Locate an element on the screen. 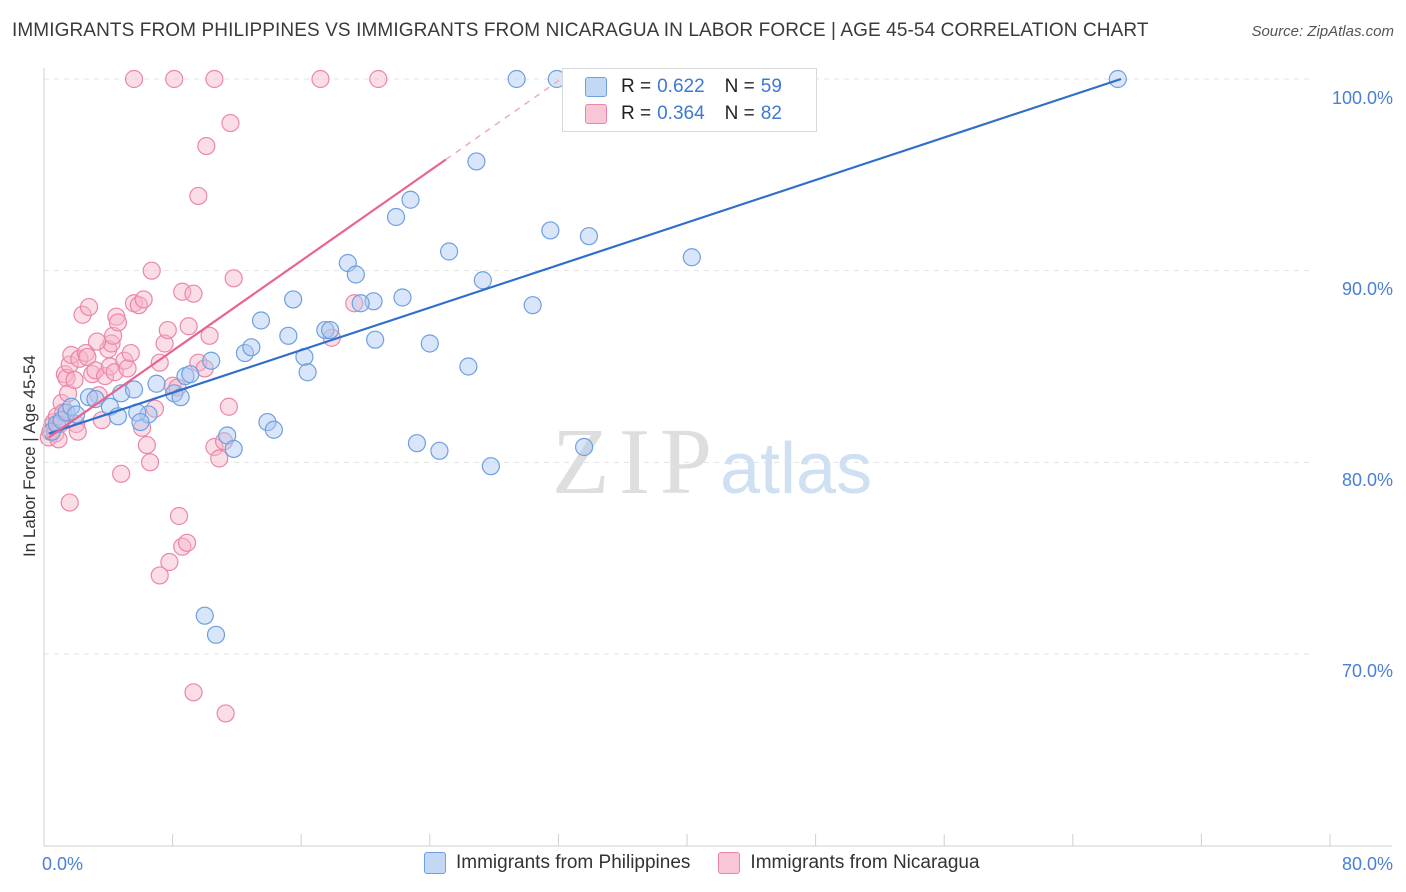 This screenshot has height=892, width=1406. watermark-atlas: atlas is located at coordinates (796, 469).